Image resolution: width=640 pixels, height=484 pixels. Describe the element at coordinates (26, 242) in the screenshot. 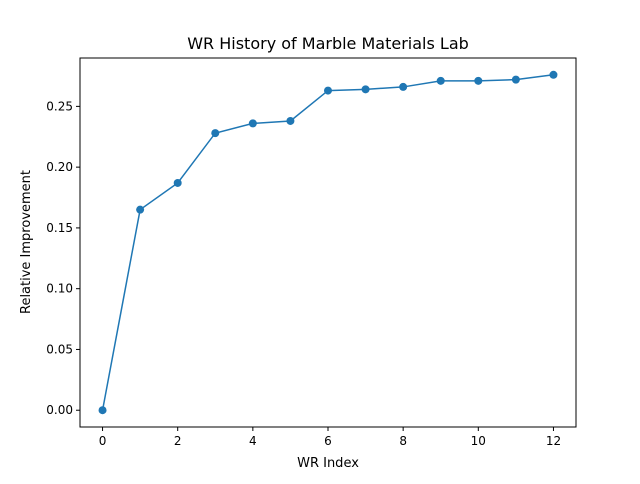

I see `y-axis-label: Relative Improvement` at that location.